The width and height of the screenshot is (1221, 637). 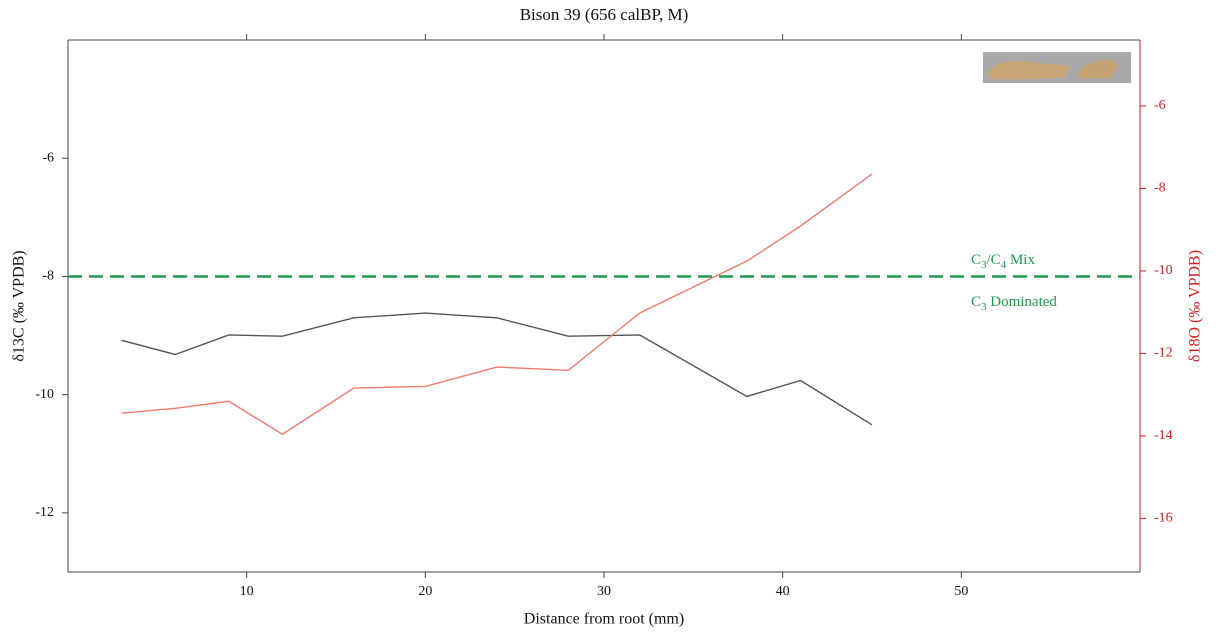 I want to click on y2-tick-label: -14, so click(x=1163, y=435).